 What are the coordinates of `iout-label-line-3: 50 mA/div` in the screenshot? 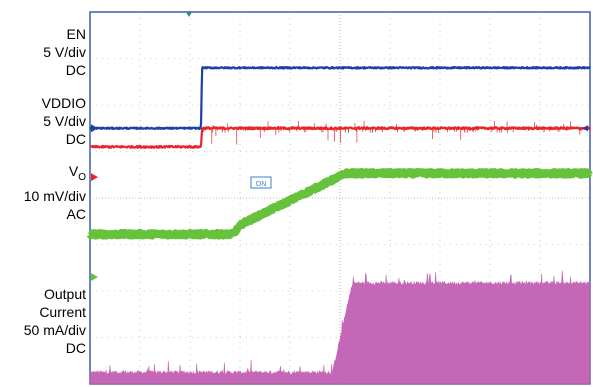 It's located at (54, 330).